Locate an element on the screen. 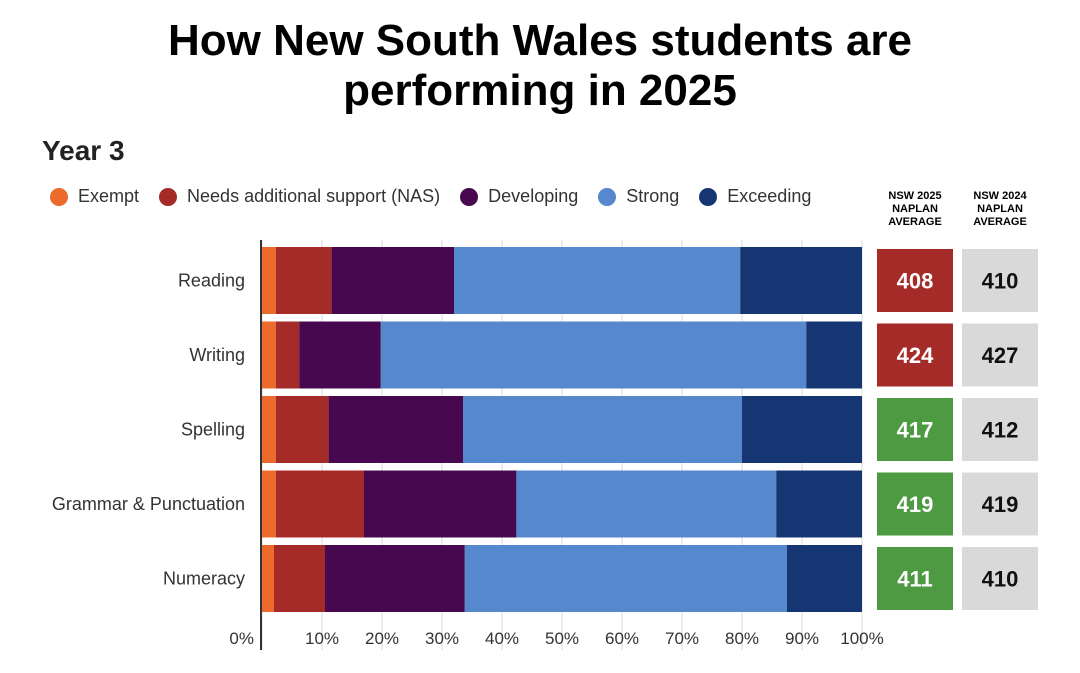 This screenshot has width=1080, height=673. naplan-2024-average-value: 419 is located at coordinates (1000, 504).